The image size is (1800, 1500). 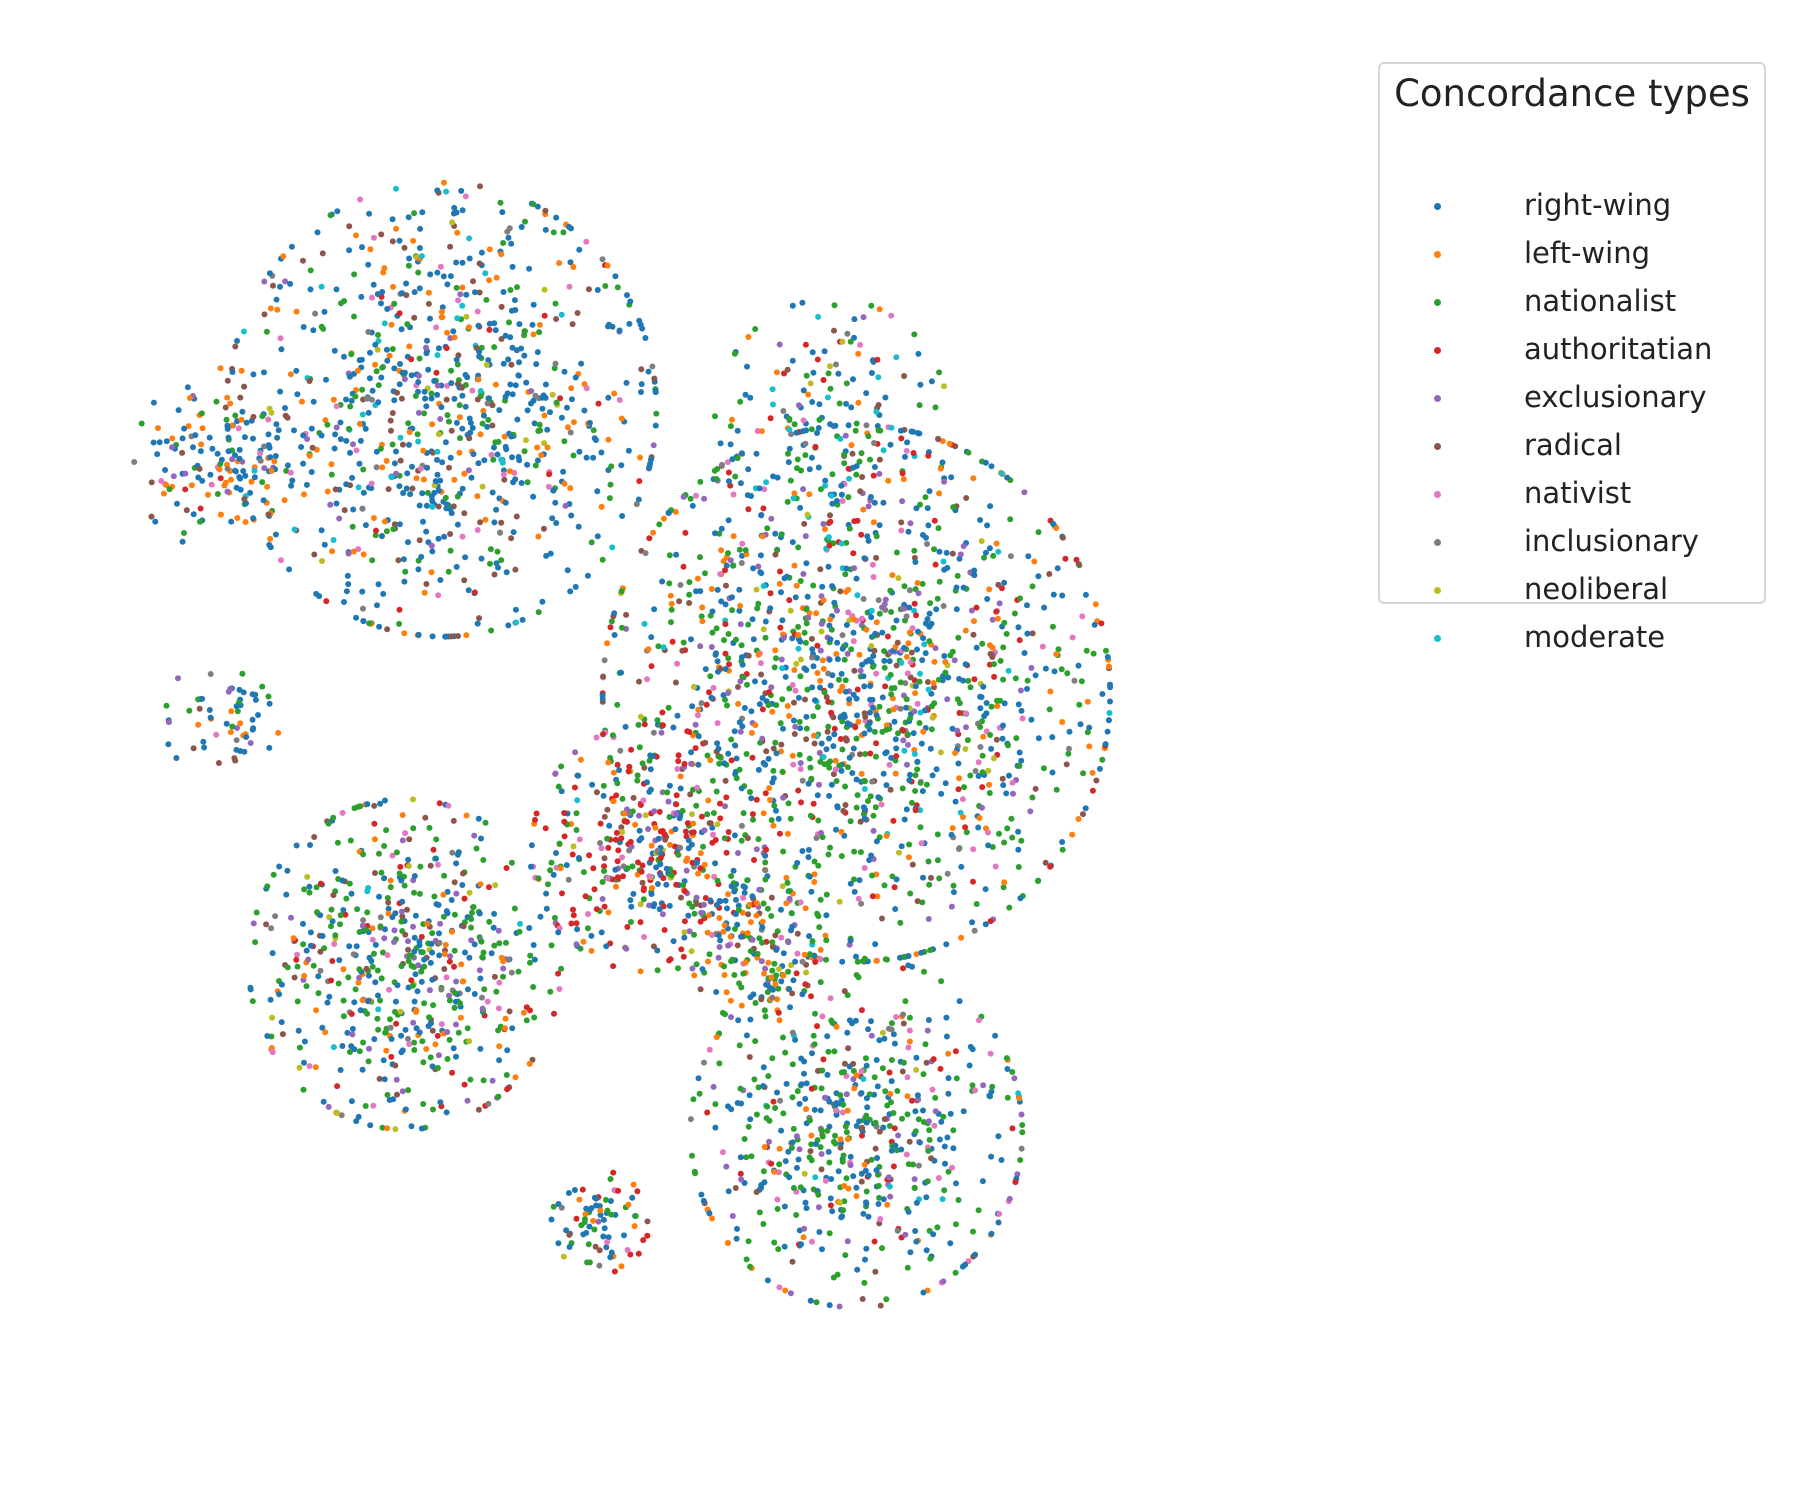 What do you see at coordinates (1615, 397) in the screenshot?
I see `legend-label: exclusionary` at bounding box center [1615, 397].